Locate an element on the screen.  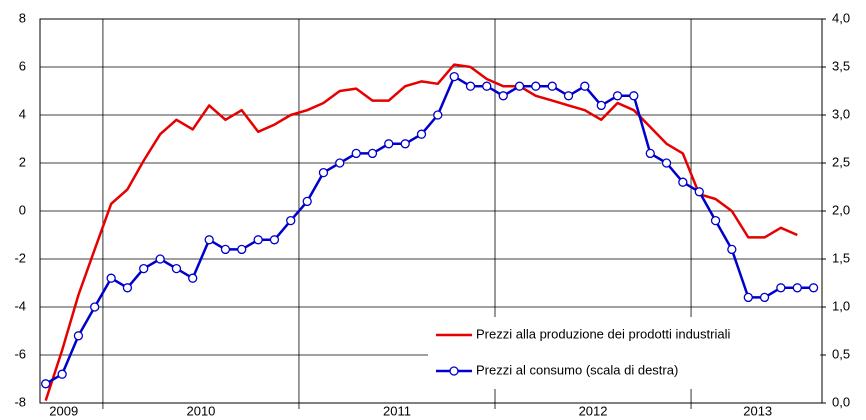
y2-tick-label: 3,5 is located at coordinates (841, 65).